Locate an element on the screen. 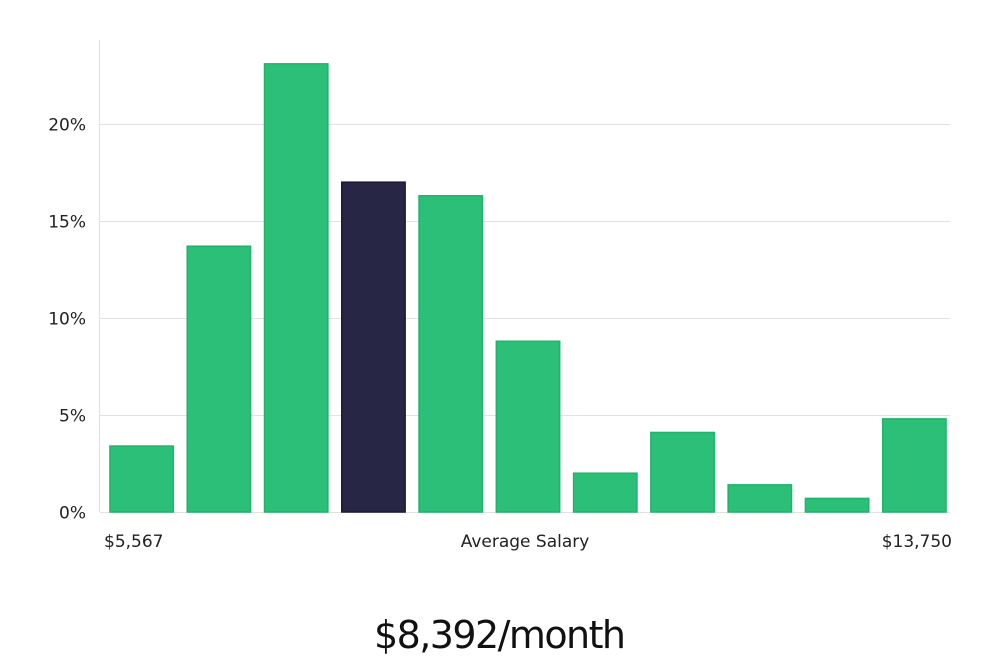 The height and width of the screenshot is (660, 1000). y-tick-label: 15% is located at coordinates (67, 223).